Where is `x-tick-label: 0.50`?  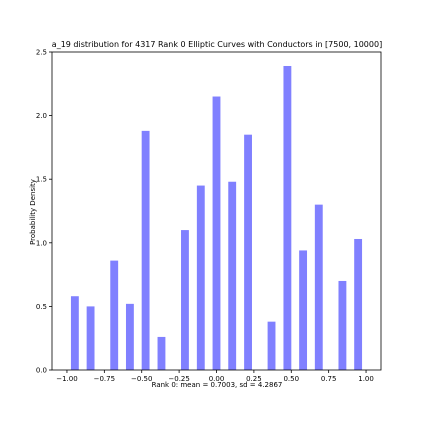
x-tick-label: 0.50 is located at coordinates (291, 379).